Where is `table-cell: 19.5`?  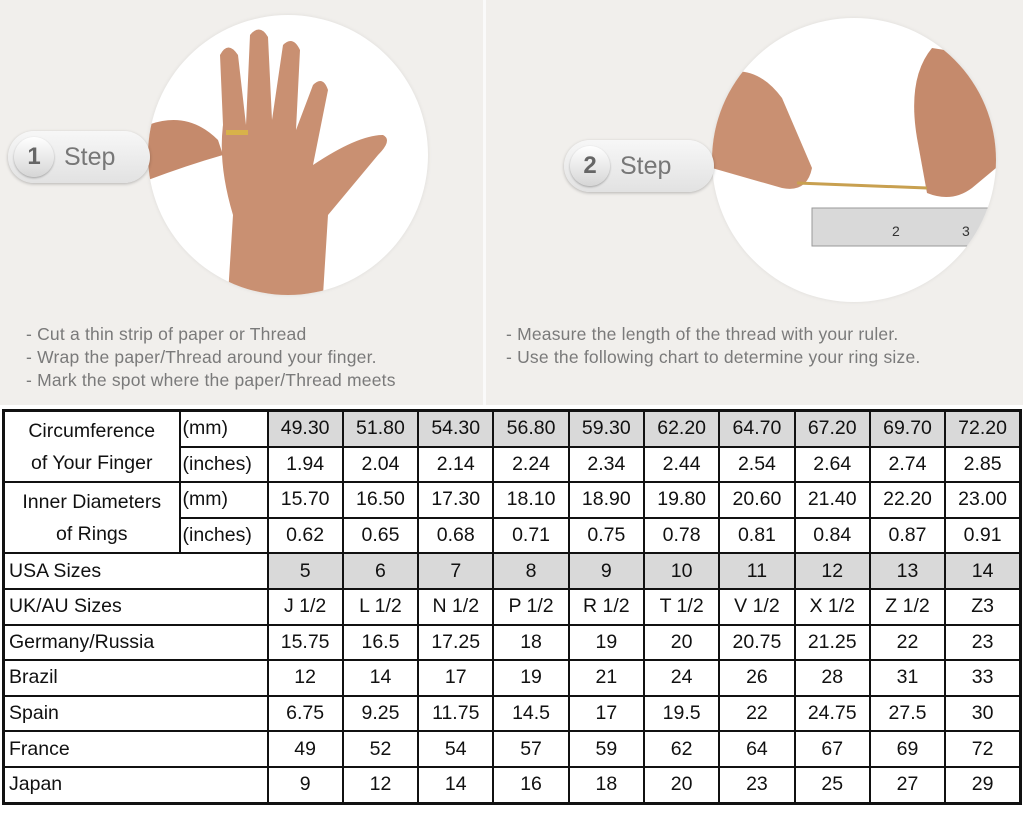 table-cell: 19.5 is located at coordinates (681, 713).